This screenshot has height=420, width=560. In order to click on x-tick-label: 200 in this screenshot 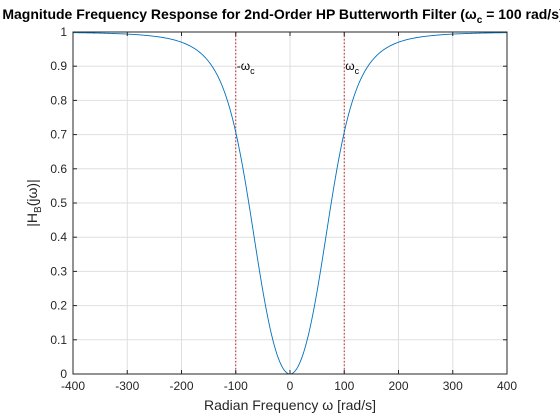, I will do `click(398, 386)`.